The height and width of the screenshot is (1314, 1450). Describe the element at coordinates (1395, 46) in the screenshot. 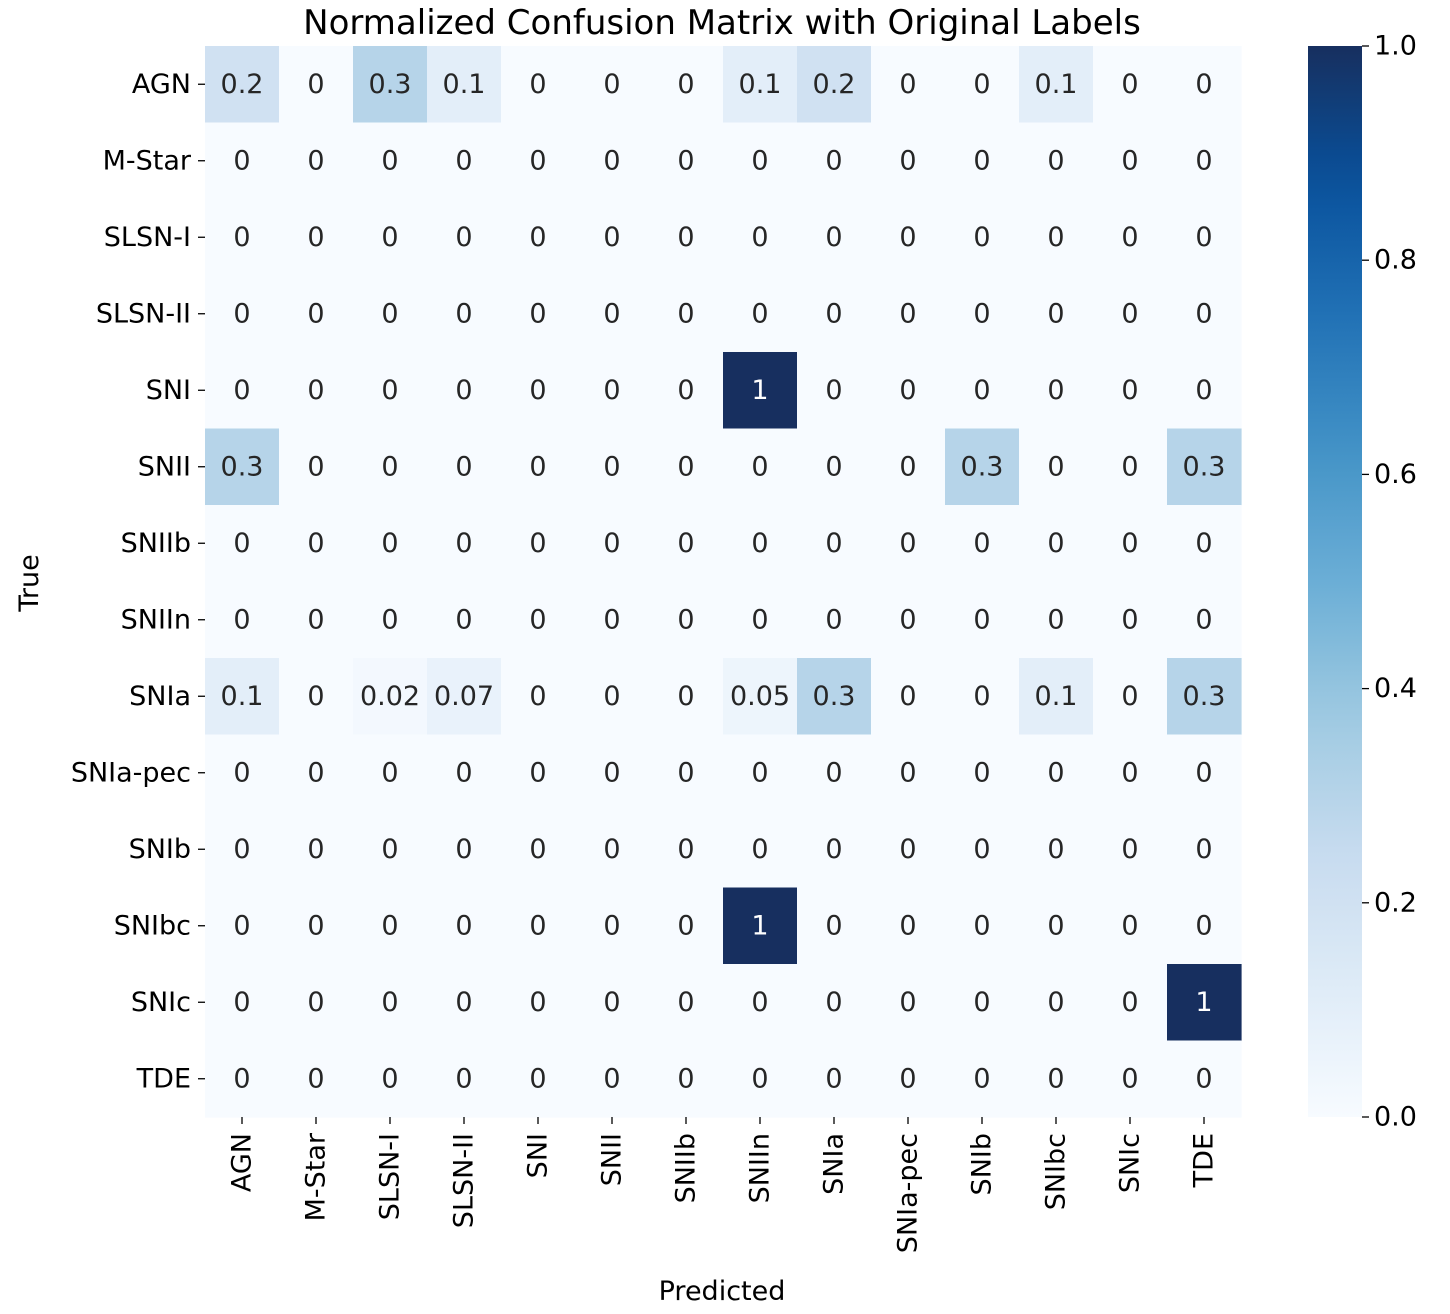

I see `colorbar-tick-label: 1.0` at that location.